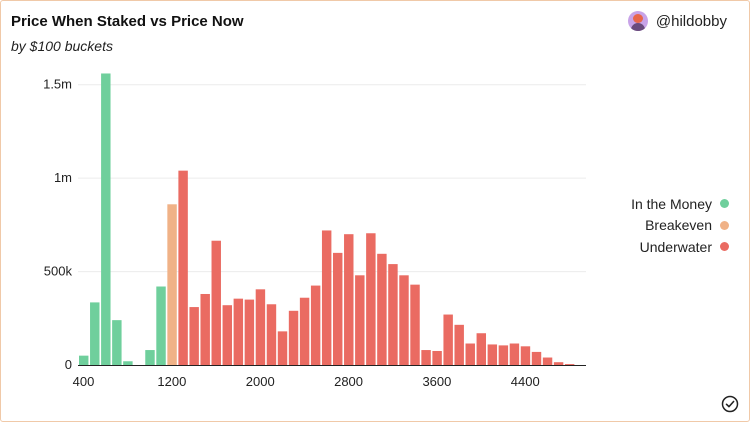 Image resolution: width=750 pixels, height=422 pixels. Describe the element at coordinates (525, 381) in the screenshot. I see `x-tick-label: 4400` at that location.